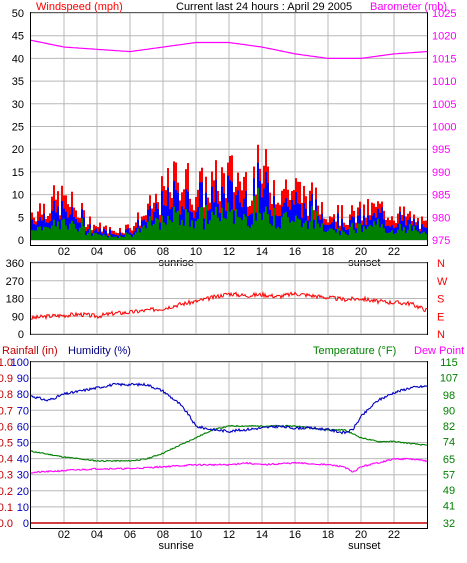 The width and height of the screenshot is (467, 563). I want to click on p3-sunset-label: sunset, so click(364, 546).